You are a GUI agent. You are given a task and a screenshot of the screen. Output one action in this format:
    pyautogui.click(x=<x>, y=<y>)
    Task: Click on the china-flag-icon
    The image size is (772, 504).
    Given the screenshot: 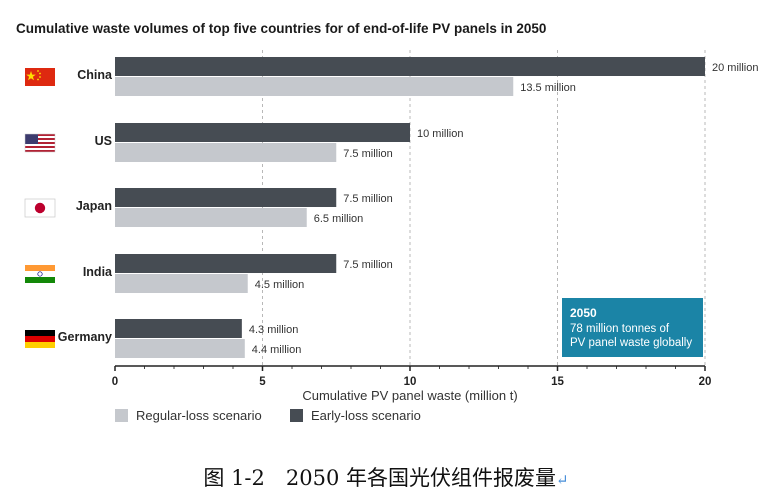 What is the action you would take?
    pyautogui.click(x=40, y=77)
    